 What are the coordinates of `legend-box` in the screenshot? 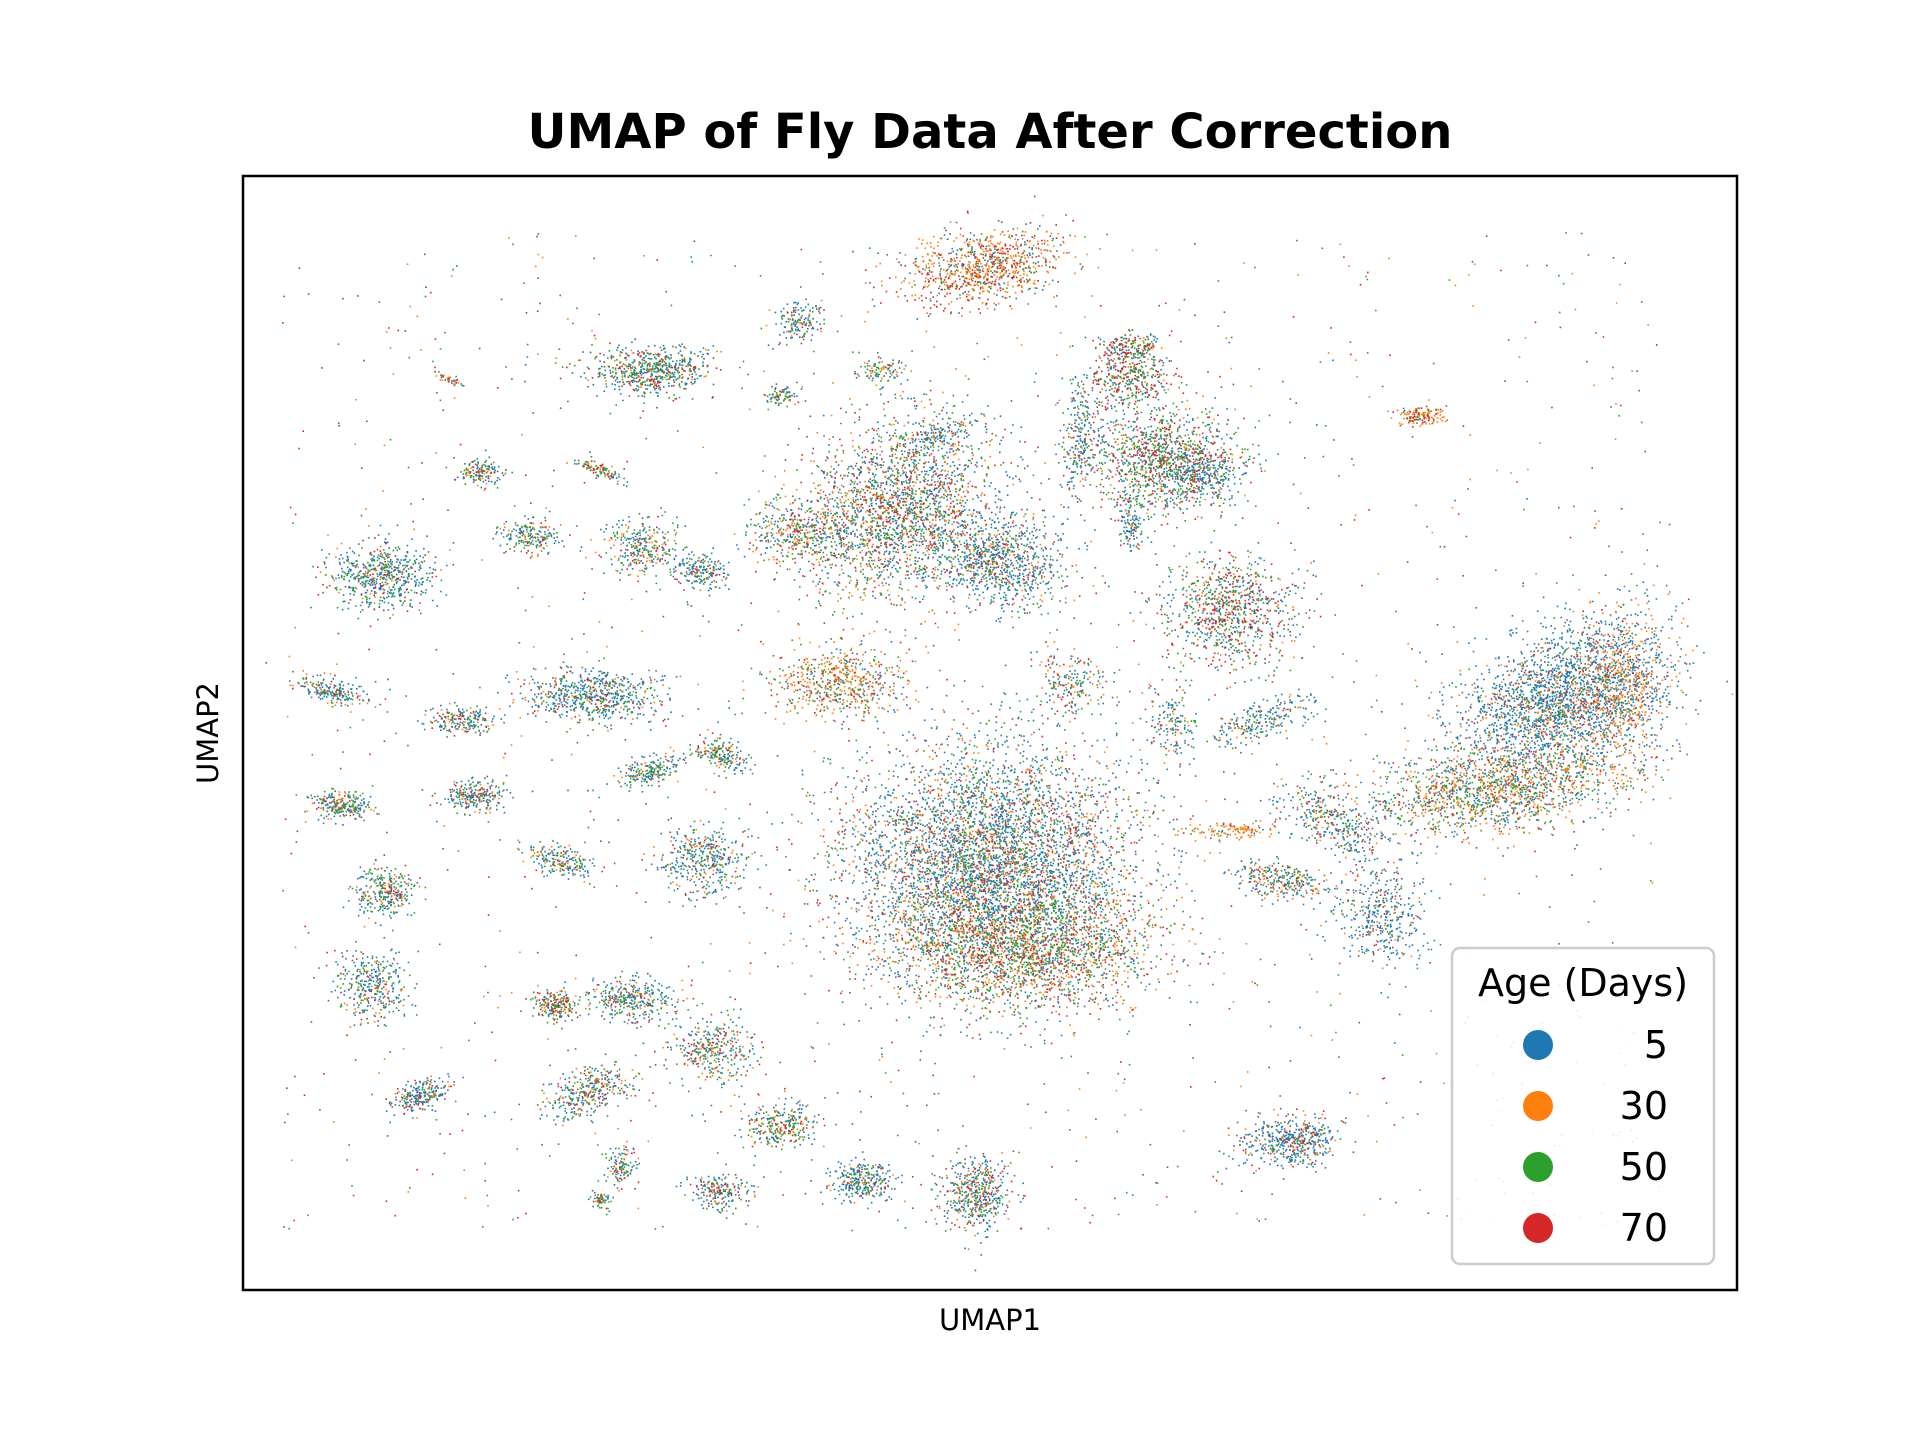 It's located at (1583, 1106).